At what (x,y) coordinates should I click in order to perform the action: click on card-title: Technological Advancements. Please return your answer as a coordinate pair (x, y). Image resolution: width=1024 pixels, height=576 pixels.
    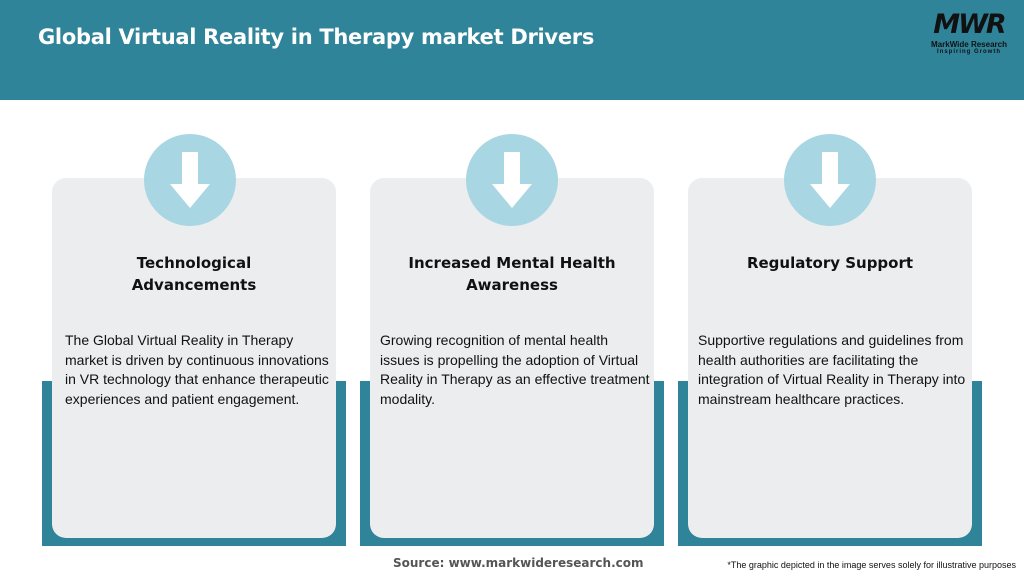
    Looking at the image, I should click on (194, 274).